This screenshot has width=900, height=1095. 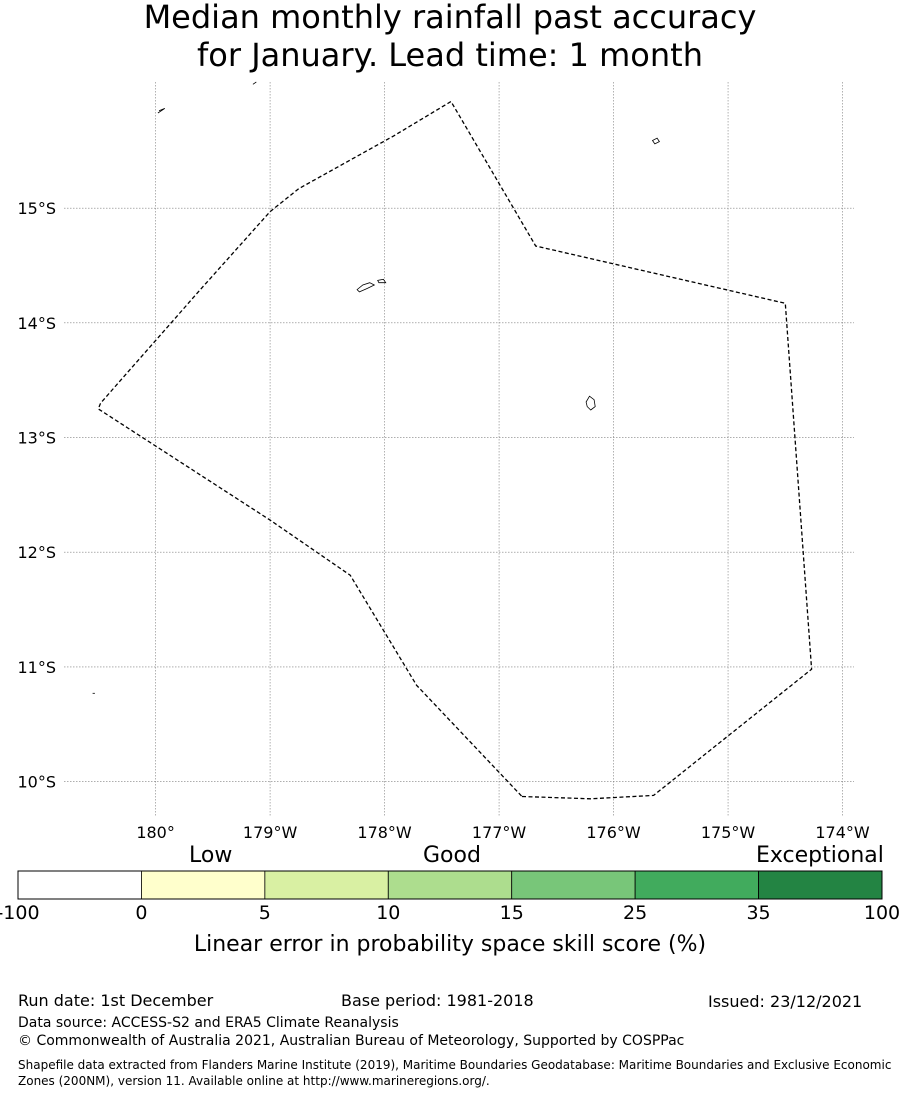 What do you see at coordinates (388, 913) in the screenshot?
I see `colorbar-tick-label: 10` at bounding box center [388, 913].